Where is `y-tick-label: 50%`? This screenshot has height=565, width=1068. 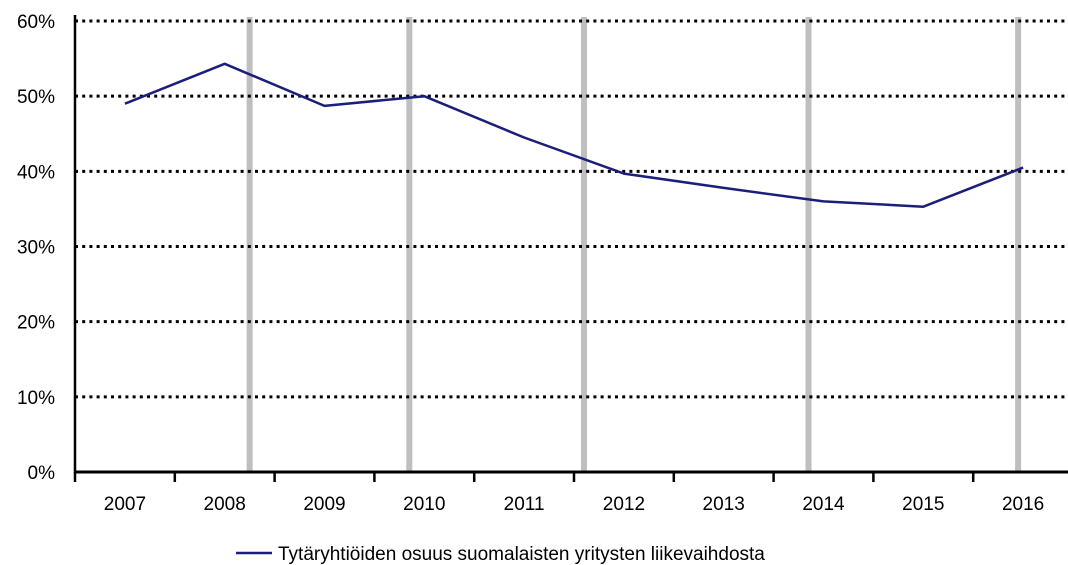
y-tick-label: 50% is located at coordinates (36, 97).